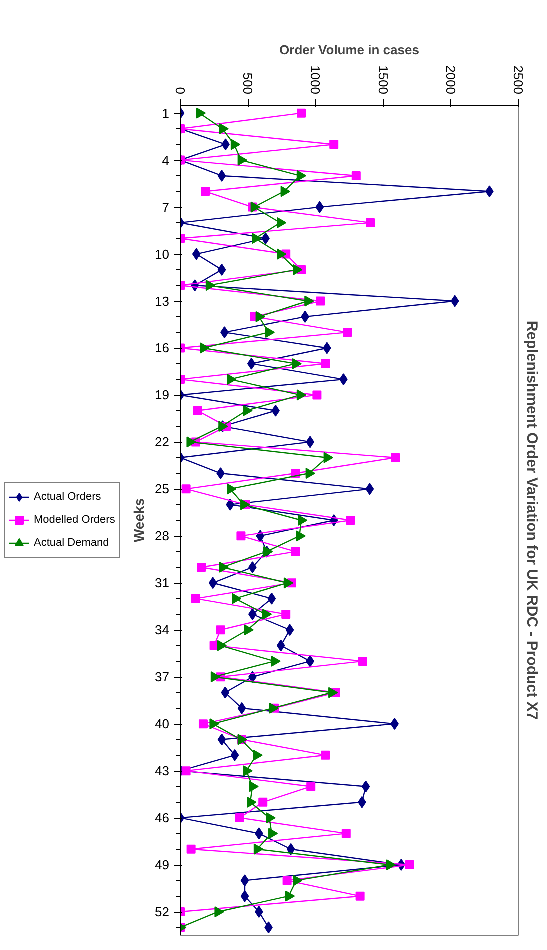  Describe the element at coordinates (162, 489) in the screenshot. I see `y-tick-label: 25` at that location.